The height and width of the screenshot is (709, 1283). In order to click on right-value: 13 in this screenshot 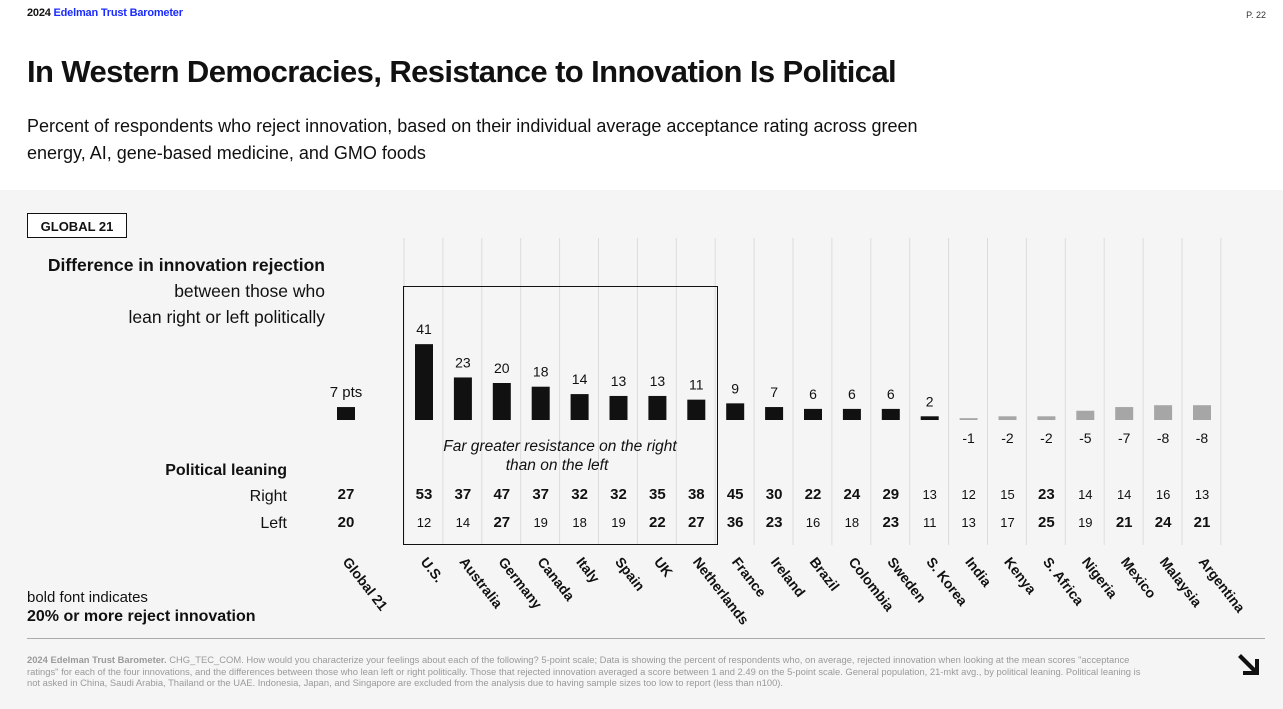, I will do `click(1202, 494)`.